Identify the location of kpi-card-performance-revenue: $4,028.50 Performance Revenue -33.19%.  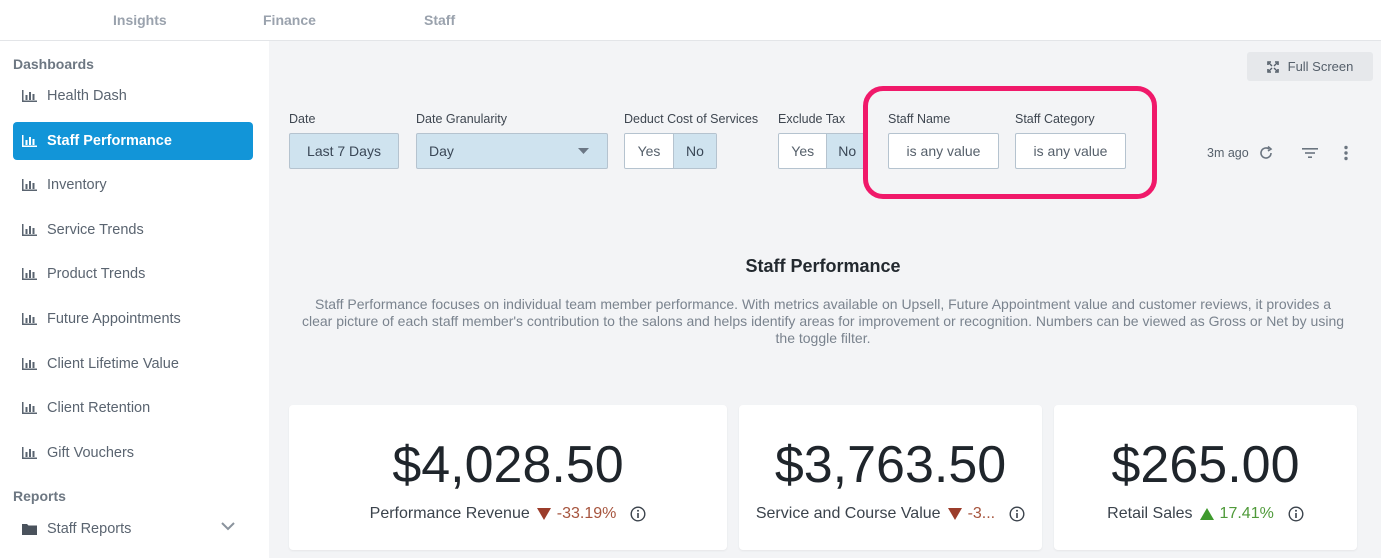
(508, 477).